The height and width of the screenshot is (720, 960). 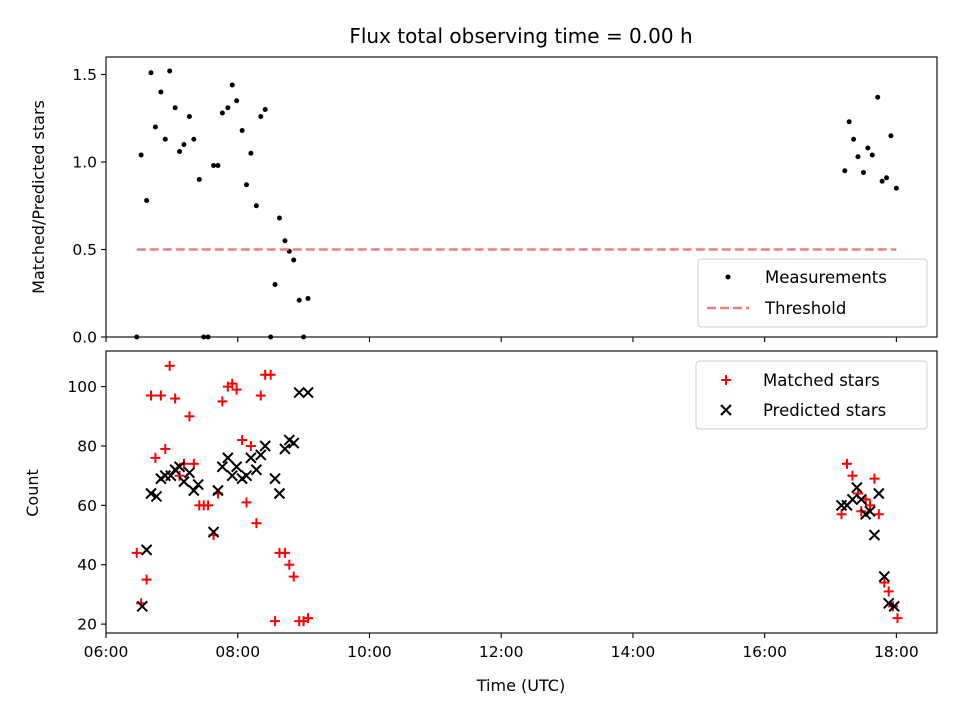 I want to click on bottom-panel-y-ticks: 20 40 60 80 100, so click(x=86, y=506).